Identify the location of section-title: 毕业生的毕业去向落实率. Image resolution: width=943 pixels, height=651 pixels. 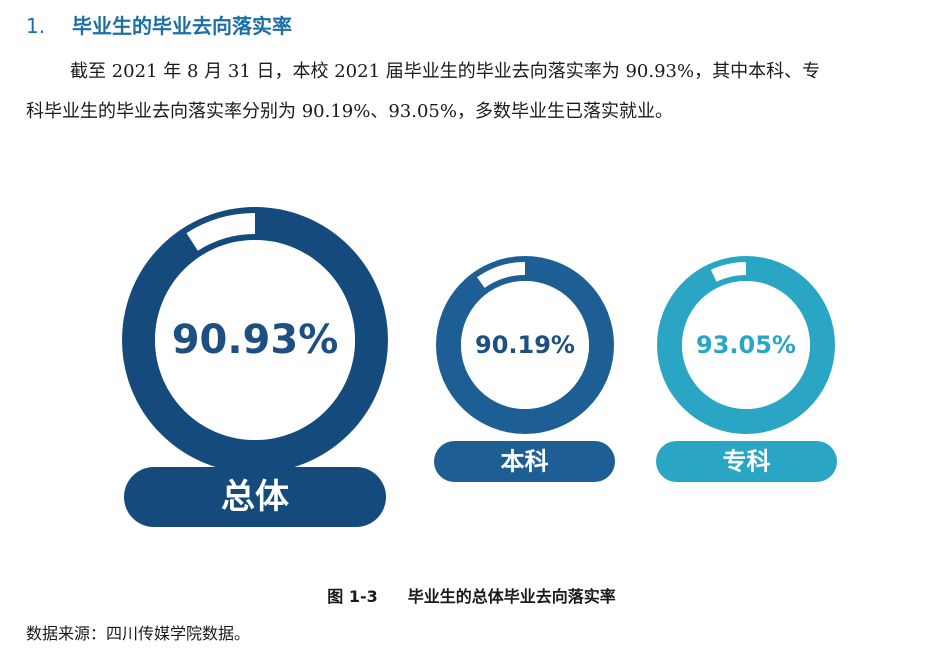
(182, 26).